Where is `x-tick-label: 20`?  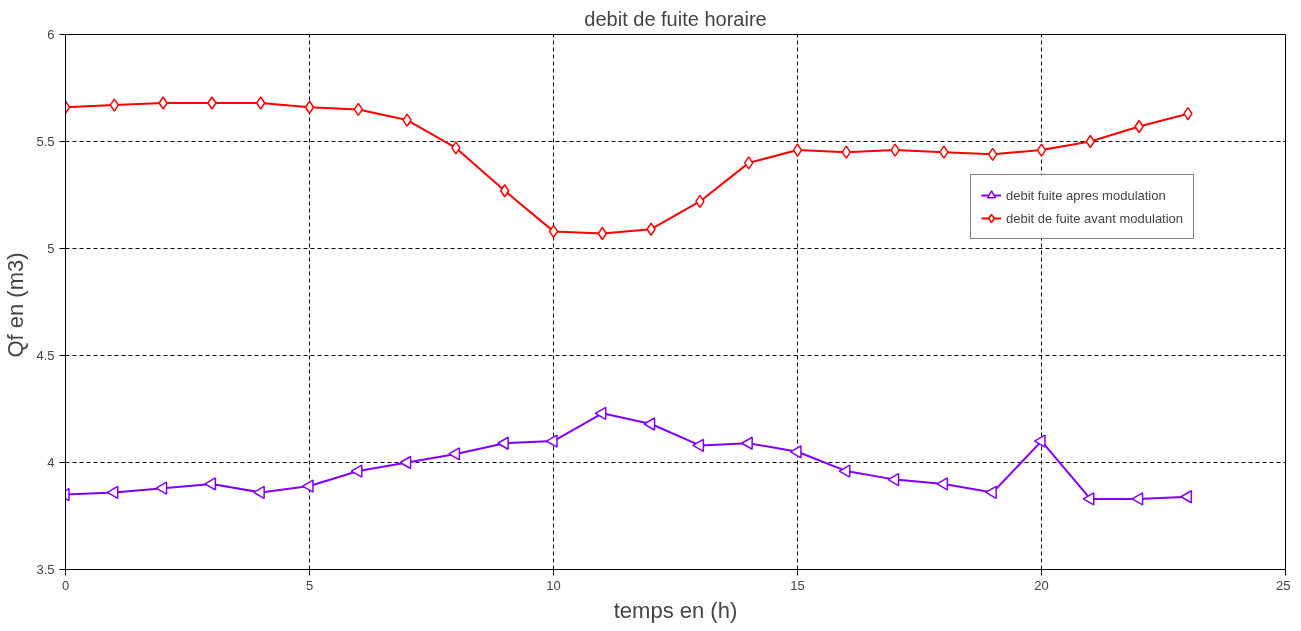 x-tick-label: 20 is located at coordinates (1041, 585).